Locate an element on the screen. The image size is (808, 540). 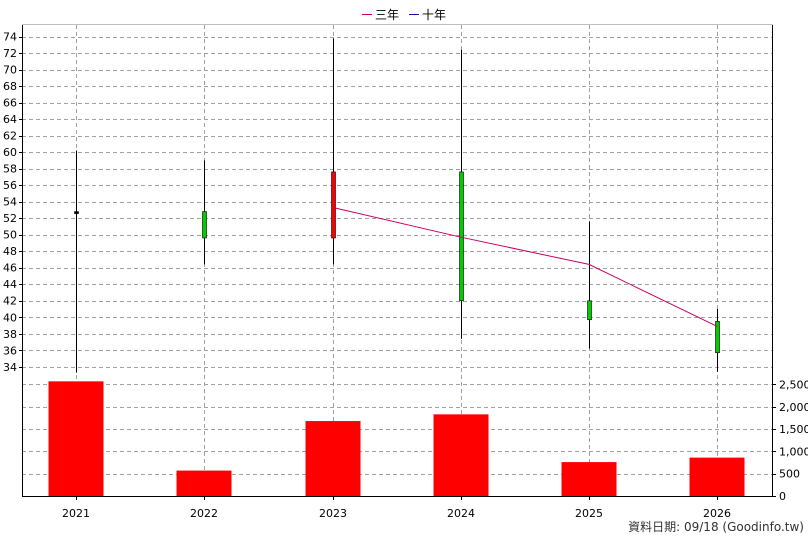
price-tick-label: 44 is located at coordinates (10, 284).